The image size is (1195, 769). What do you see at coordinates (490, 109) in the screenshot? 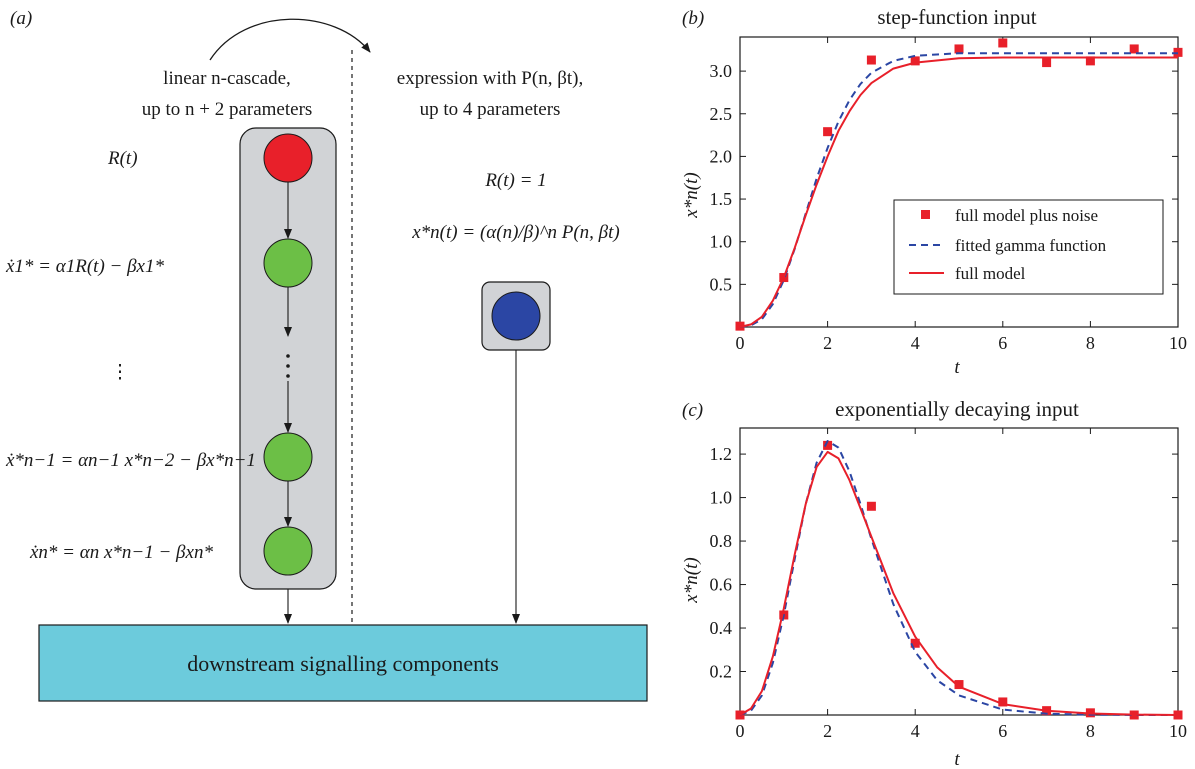
I see `right-header-line2: up to 4 parameters` at bounding box center [490, 109].